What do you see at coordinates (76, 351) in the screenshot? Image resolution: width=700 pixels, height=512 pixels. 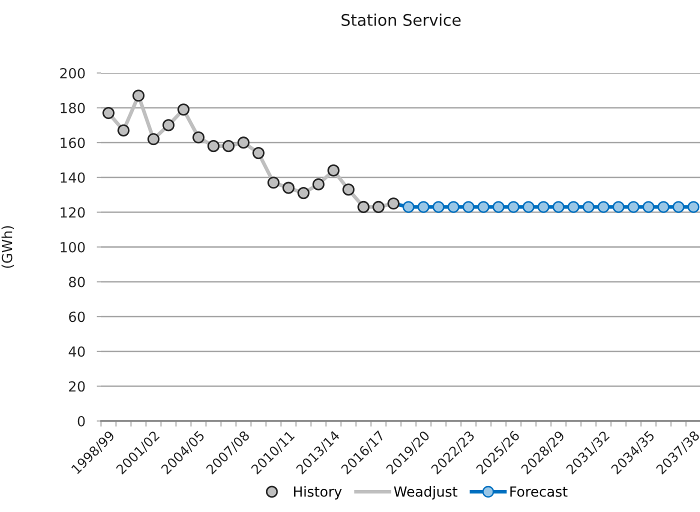 I see `y-tick-label: 40` at bounding box center [76, 351].